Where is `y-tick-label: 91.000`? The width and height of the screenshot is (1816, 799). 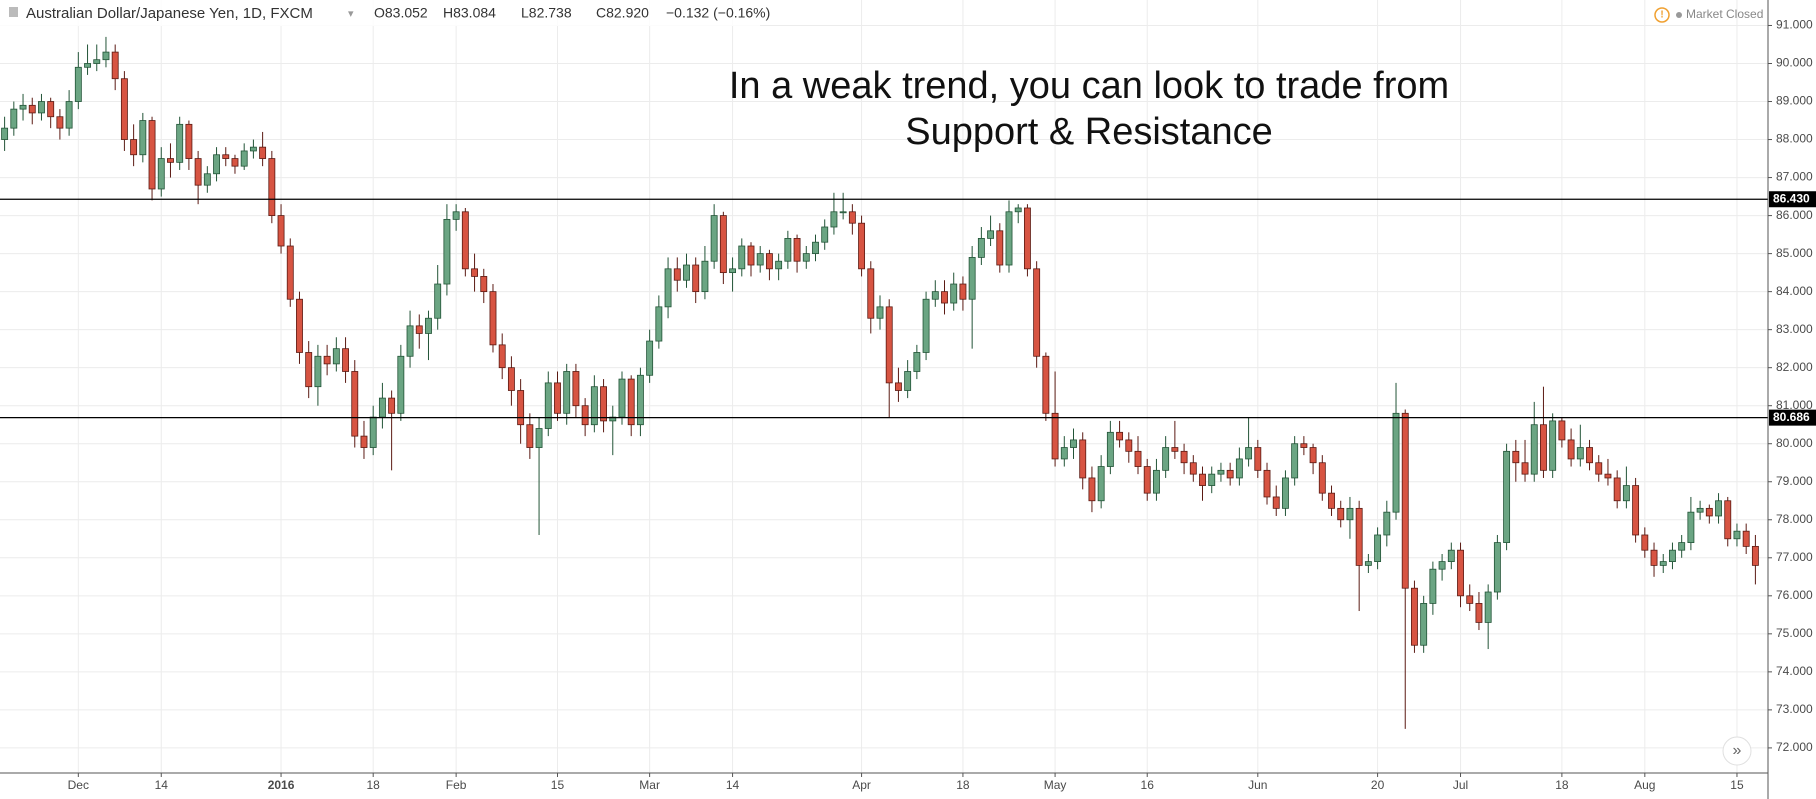 y-tick-label: 91.000 is located at coordinates (1794, 25).